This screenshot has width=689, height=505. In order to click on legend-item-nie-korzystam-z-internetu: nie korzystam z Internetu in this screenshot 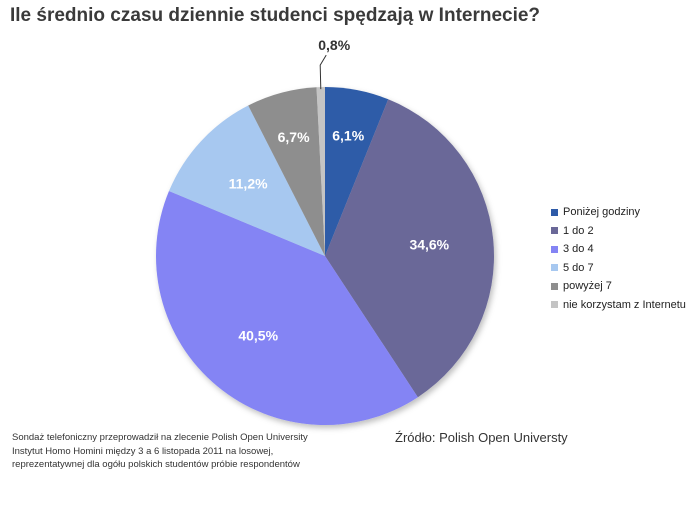, I will do `click(618, 305)`.